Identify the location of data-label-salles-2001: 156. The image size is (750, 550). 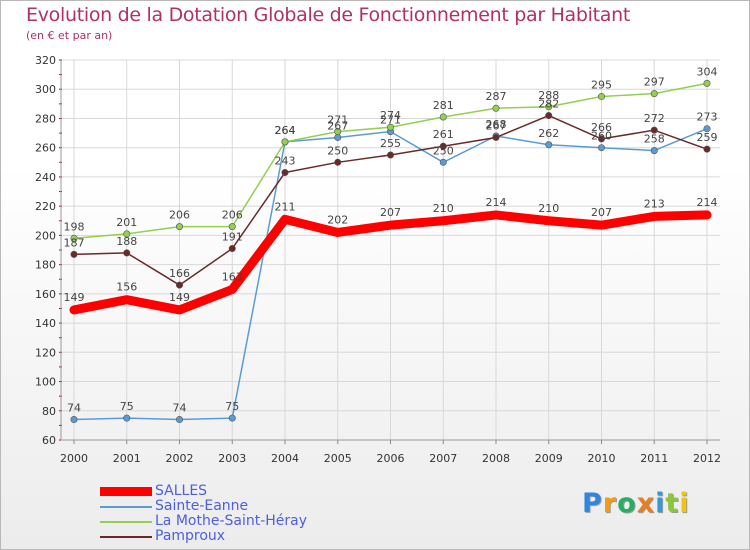
(126, 287).